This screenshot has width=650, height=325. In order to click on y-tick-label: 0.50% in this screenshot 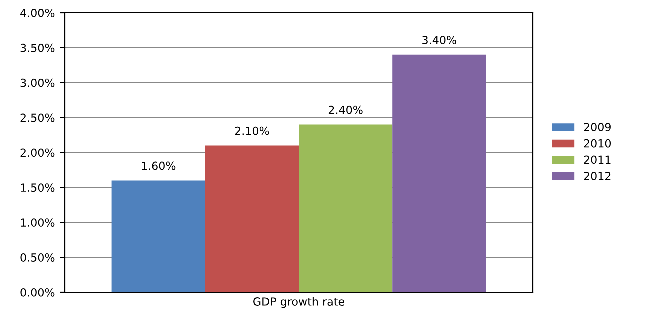, I will do `click(37, 258)`.